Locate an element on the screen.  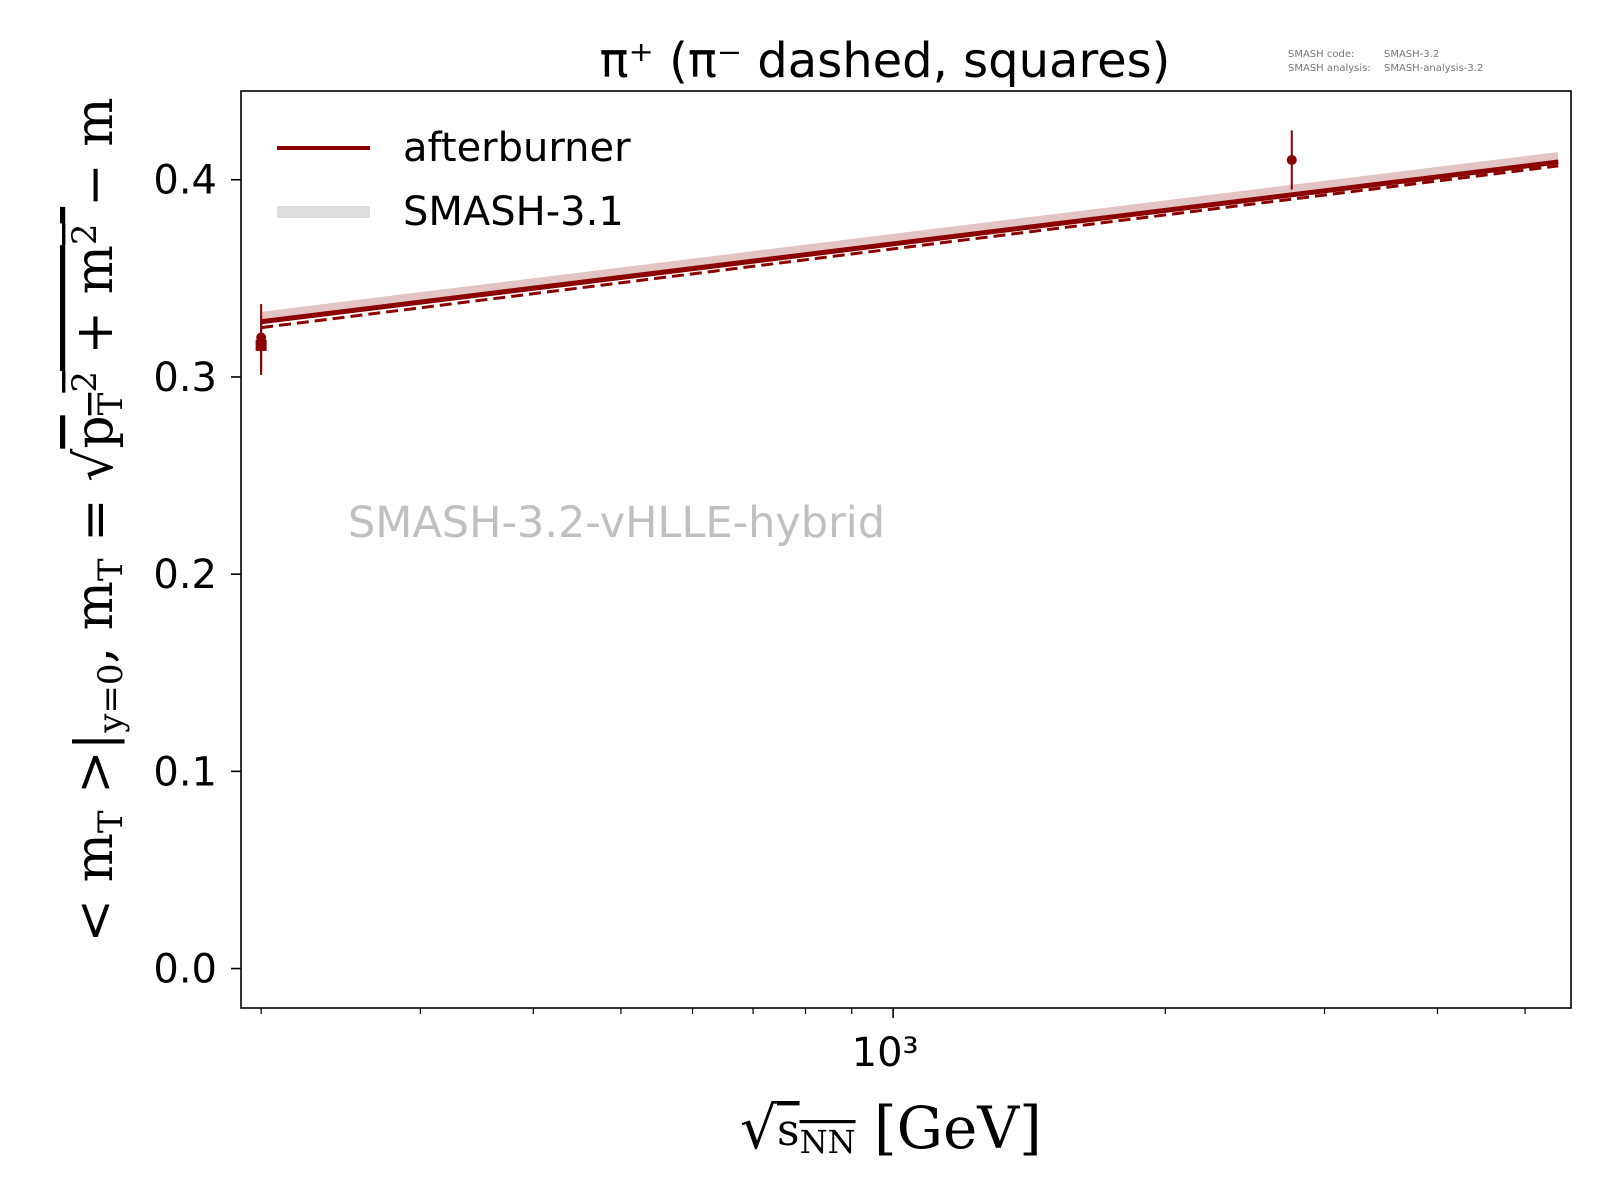
chart-title: π⁺ (π⁻ dashed, squares) is located at coordinates (885, 61).